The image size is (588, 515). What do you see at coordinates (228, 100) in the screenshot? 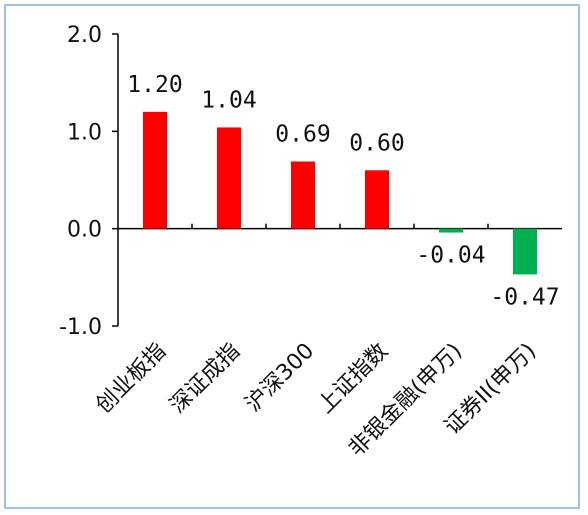
I see `data-label: 1.04` at bounding box center [228, 100].